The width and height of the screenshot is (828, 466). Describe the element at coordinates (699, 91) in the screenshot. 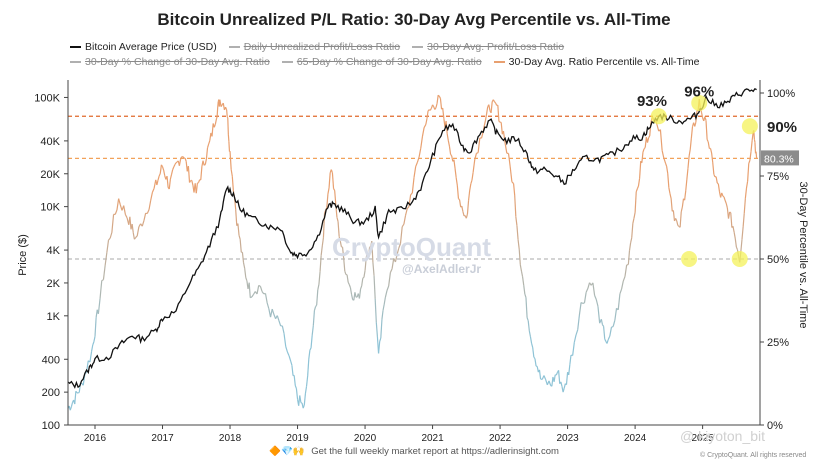

I see `annotation-label: 96%` at that location.